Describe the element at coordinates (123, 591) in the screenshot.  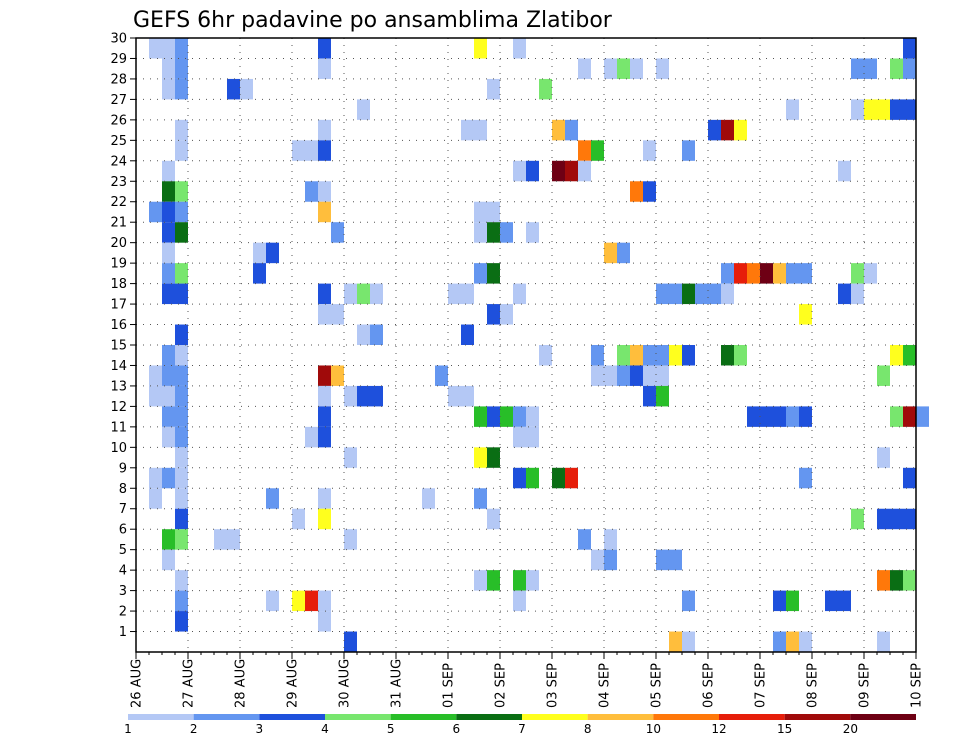
I see `y-tick-label: 3` at that location.